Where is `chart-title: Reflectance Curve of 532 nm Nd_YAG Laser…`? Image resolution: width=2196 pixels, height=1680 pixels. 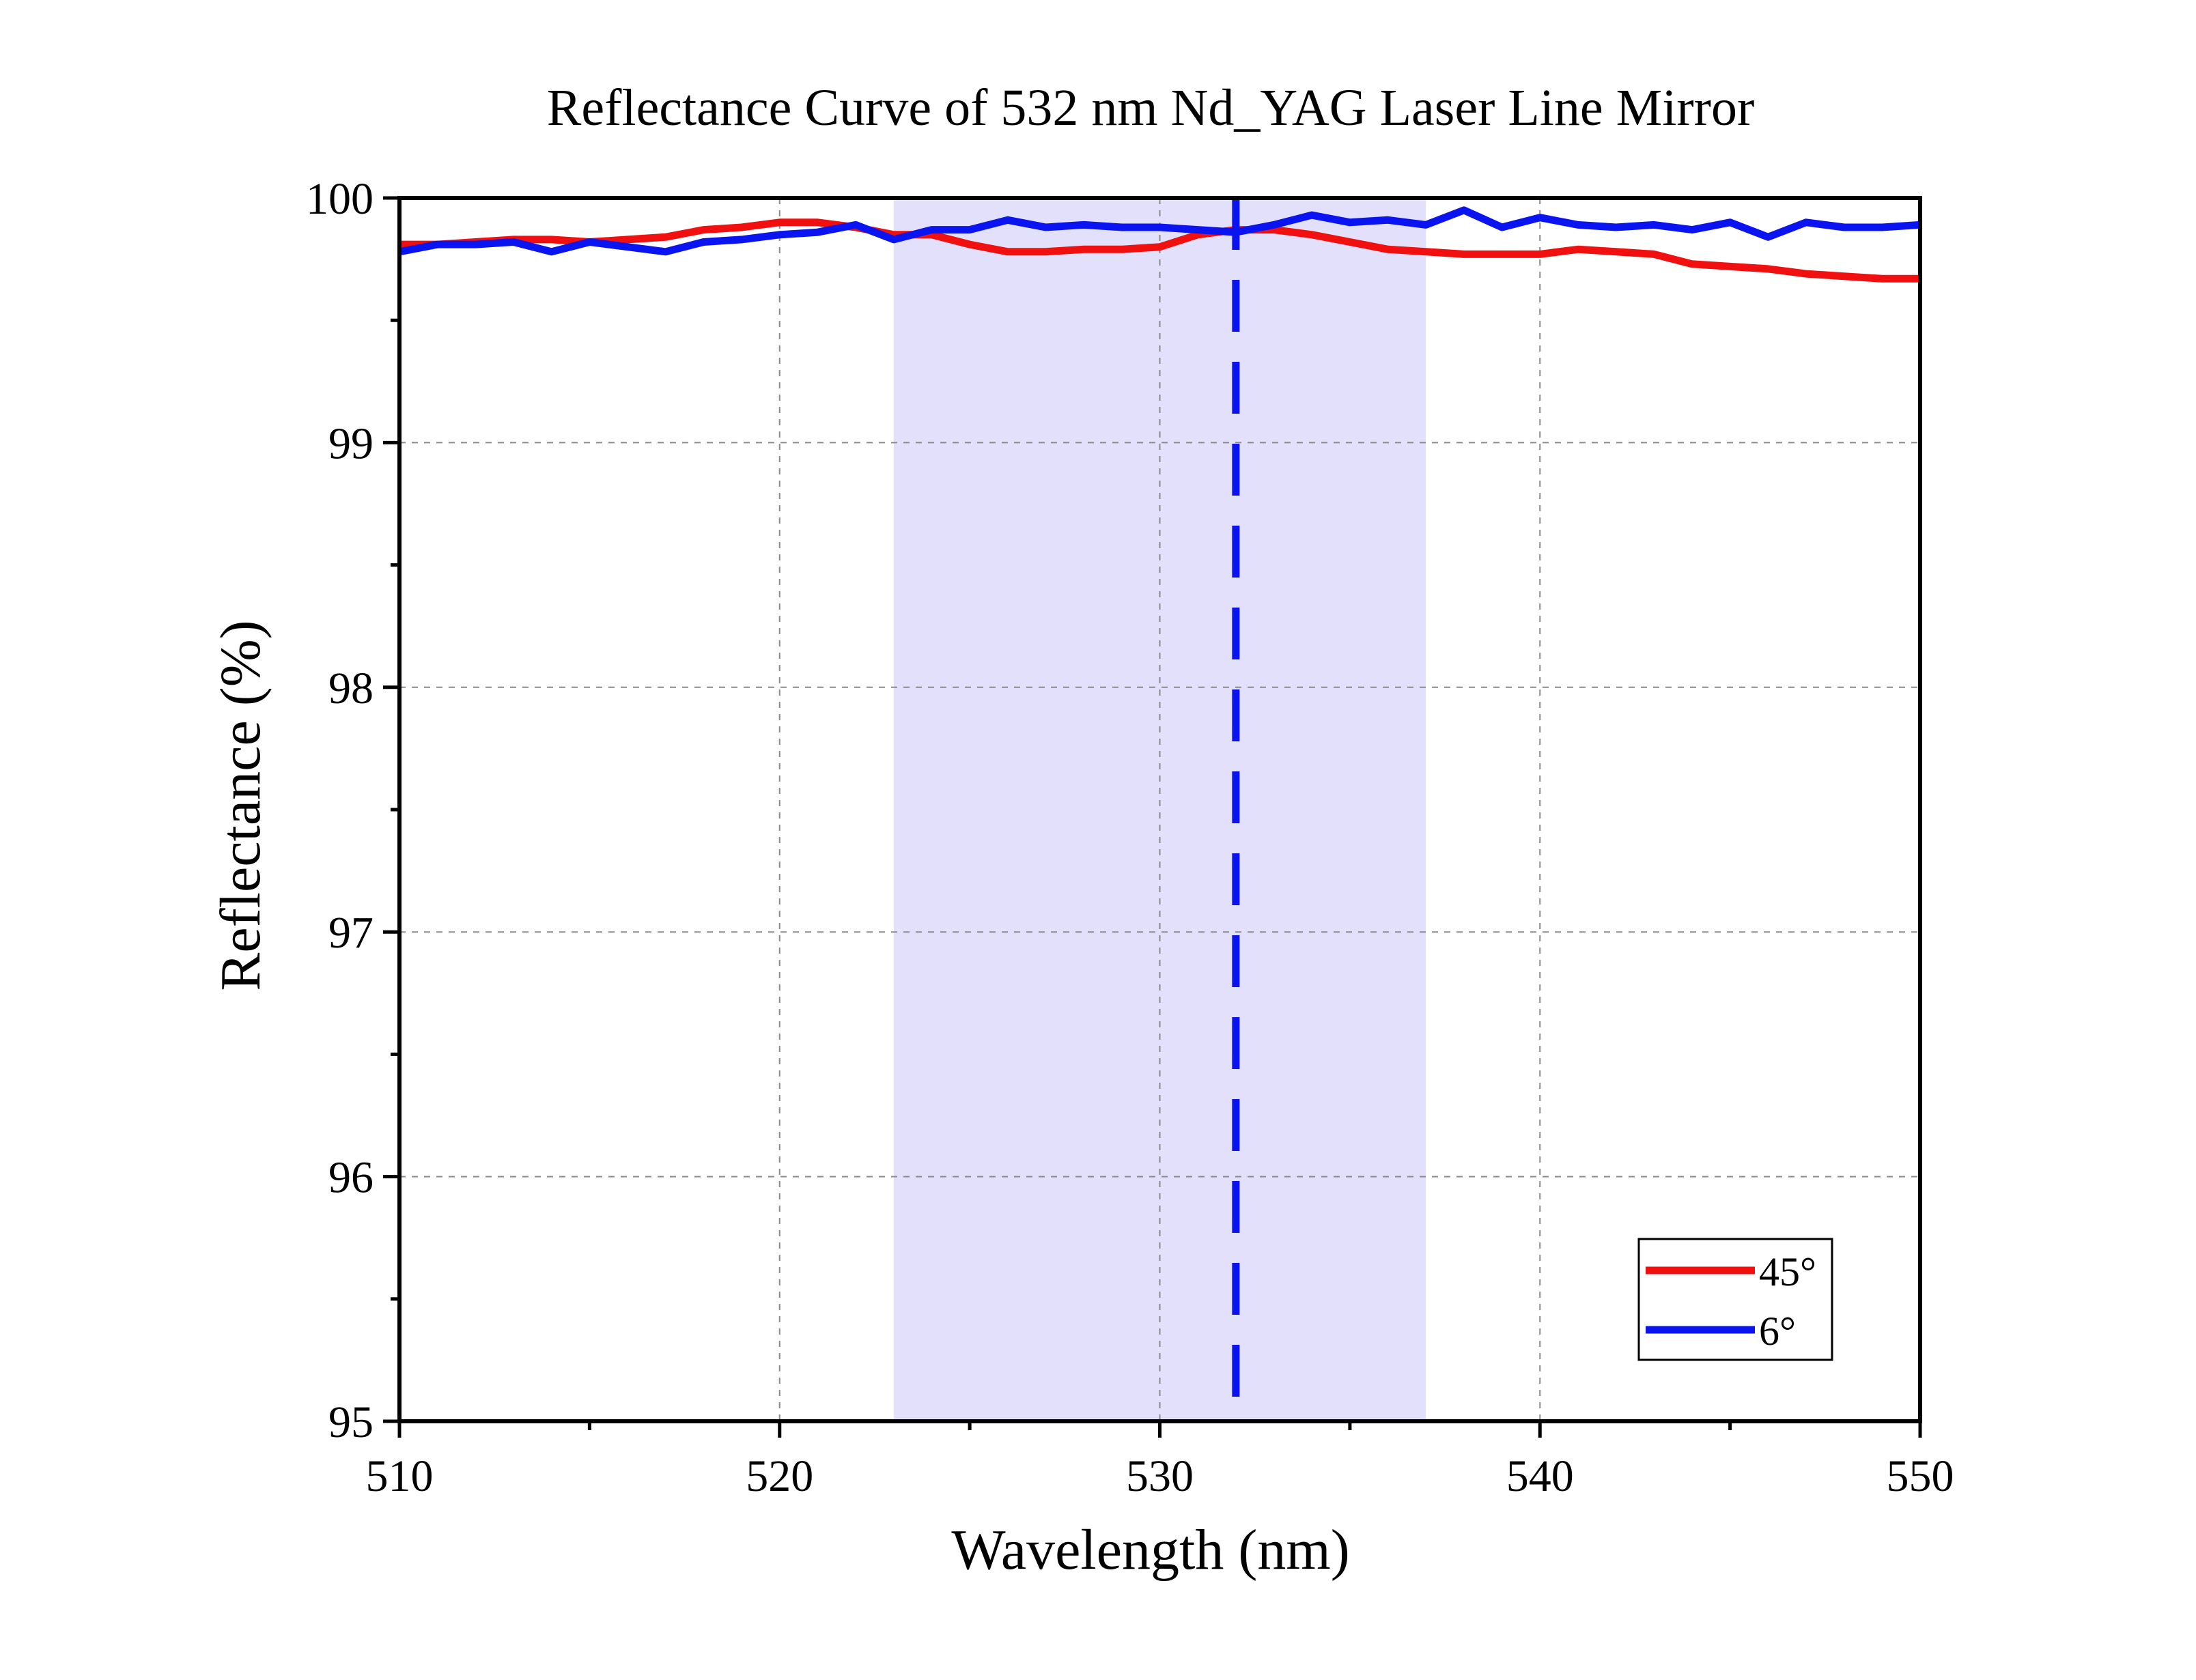
chart-title: Reflectance Curve of 532 nm Nd_YAG Laser… is located at coordinates (1151, 108).